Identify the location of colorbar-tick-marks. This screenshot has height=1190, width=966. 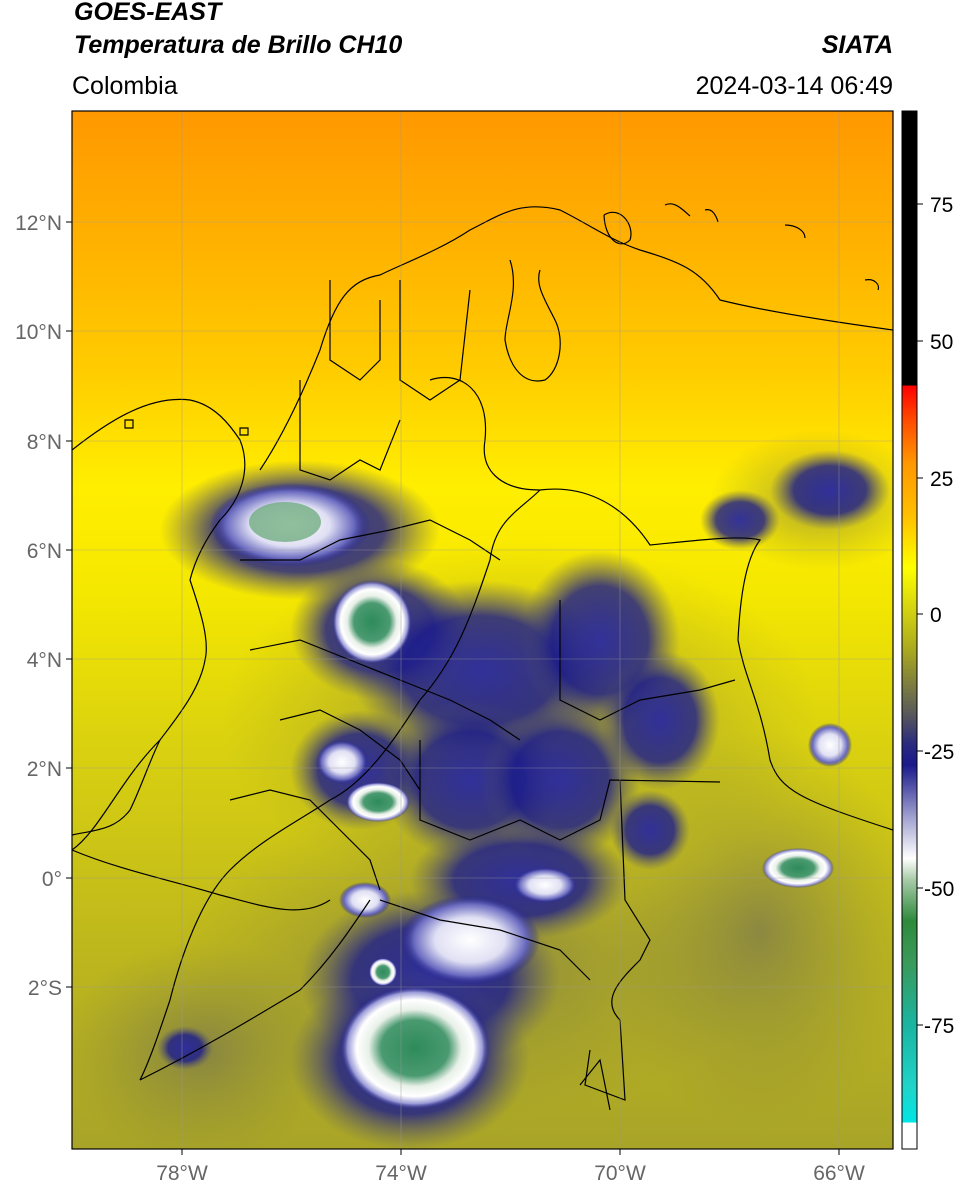
(920, 614).